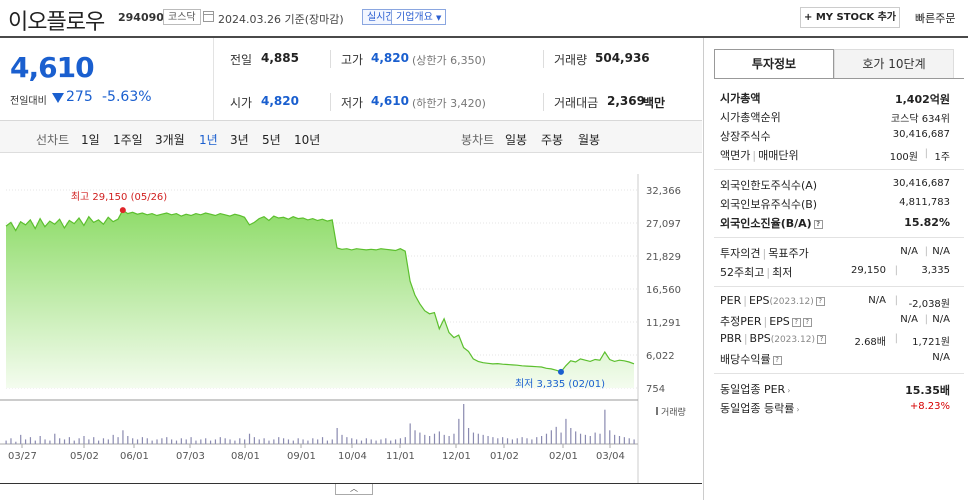 The height and width of the screenshot is (500, 968). I want to click on period-5y: 5년, so click(271, 140).